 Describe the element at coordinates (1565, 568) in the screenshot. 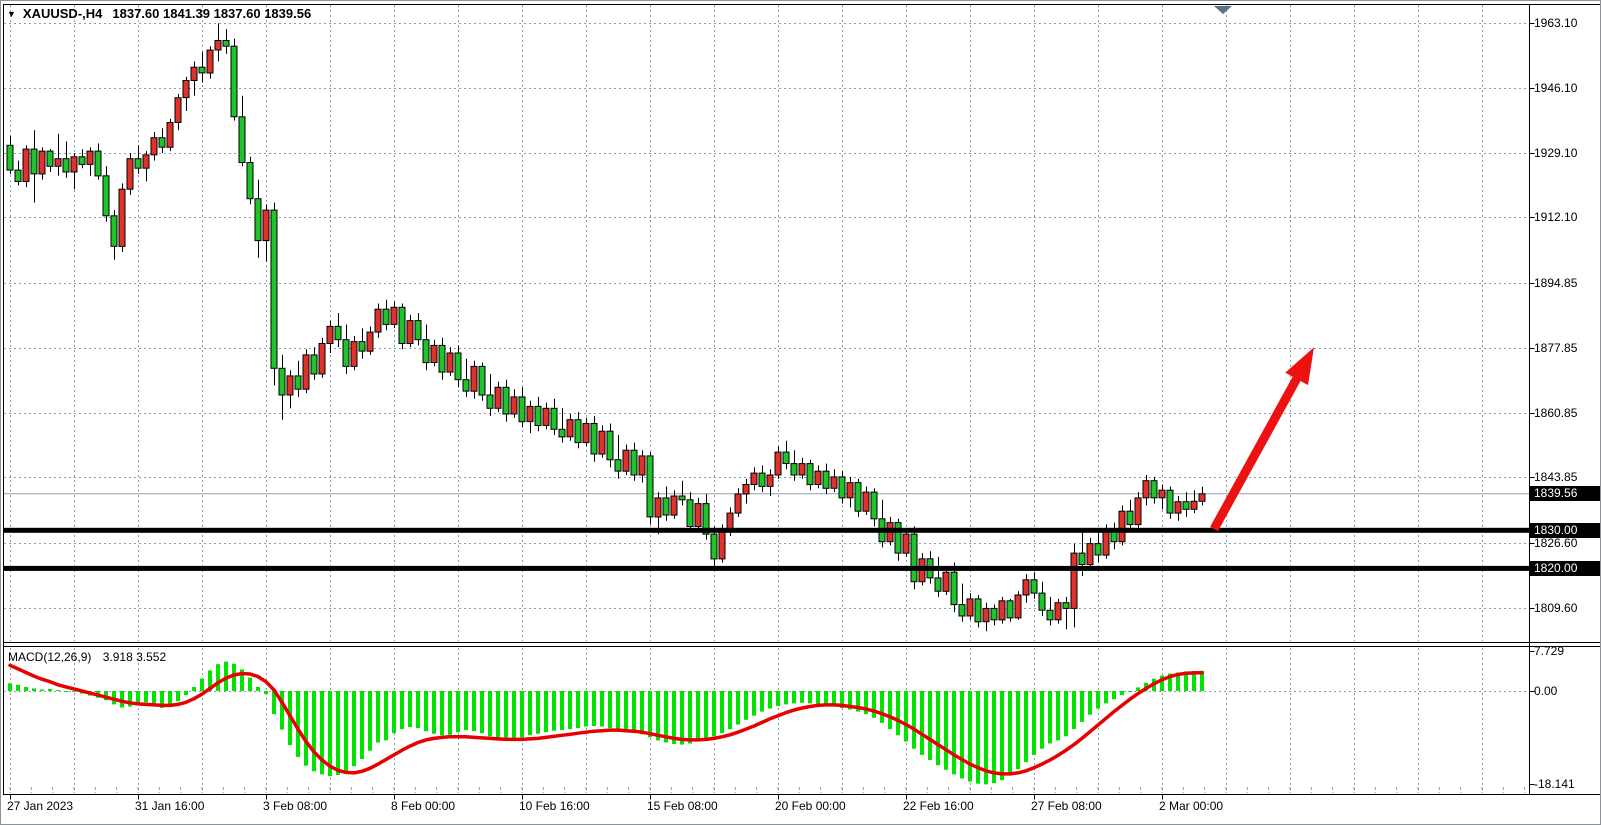

I see `level-1820-badge: 1820.00` at that location.